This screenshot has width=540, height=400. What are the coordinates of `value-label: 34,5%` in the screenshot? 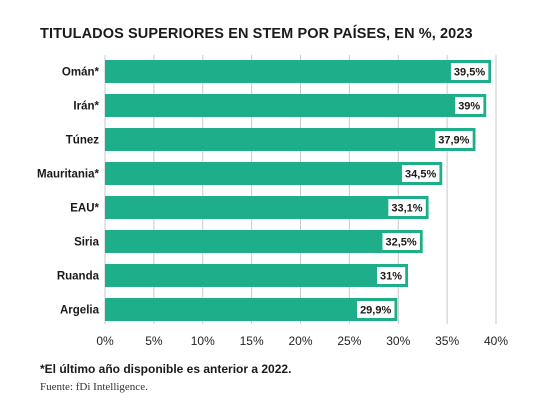 It's located at (420, 175).